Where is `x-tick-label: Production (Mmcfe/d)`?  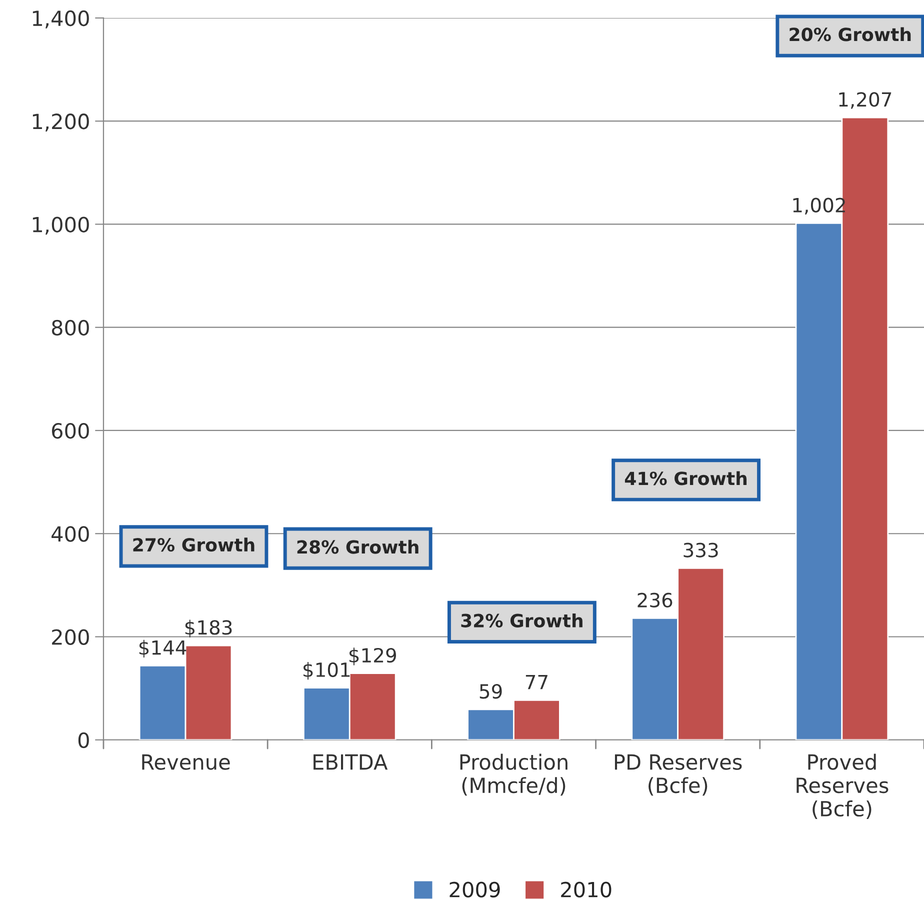
x-tick-label: Production (Mmcfe/d) is located at coordinates (514, 775).